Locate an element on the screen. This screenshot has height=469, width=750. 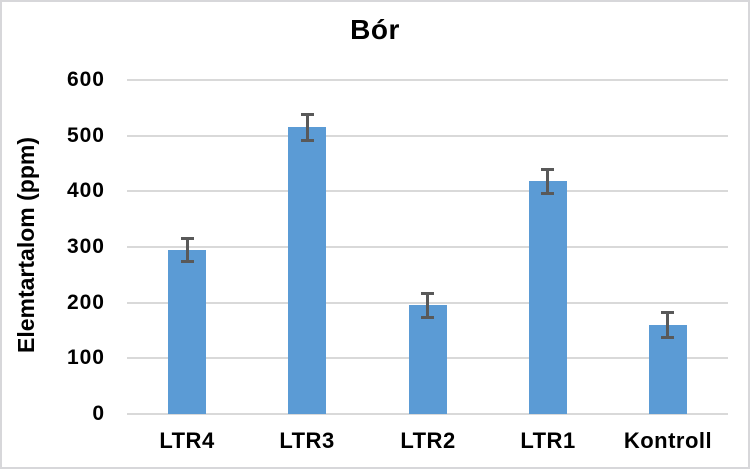
x-tick-label-ltr2: LTR2 is located at coordinates (428, 440).